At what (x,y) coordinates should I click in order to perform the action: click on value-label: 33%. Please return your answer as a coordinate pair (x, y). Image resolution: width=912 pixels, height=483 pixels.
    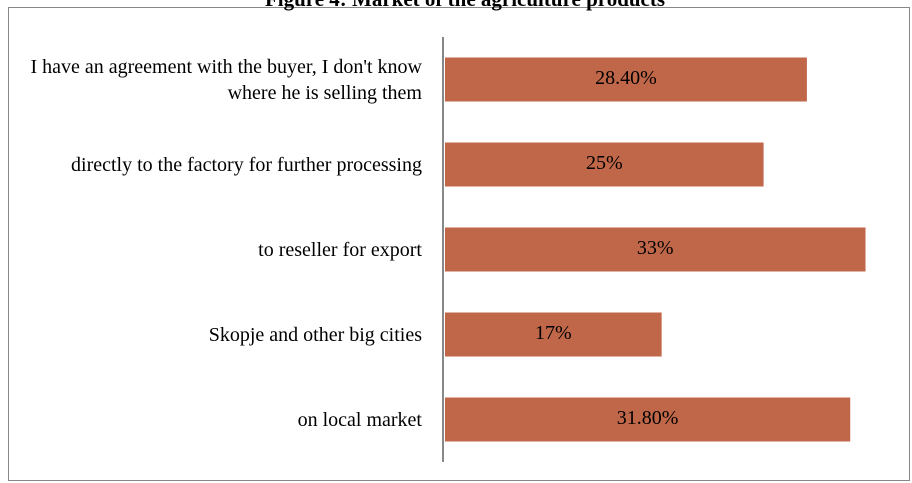
    Looking at the image, I should click on (655, 248).